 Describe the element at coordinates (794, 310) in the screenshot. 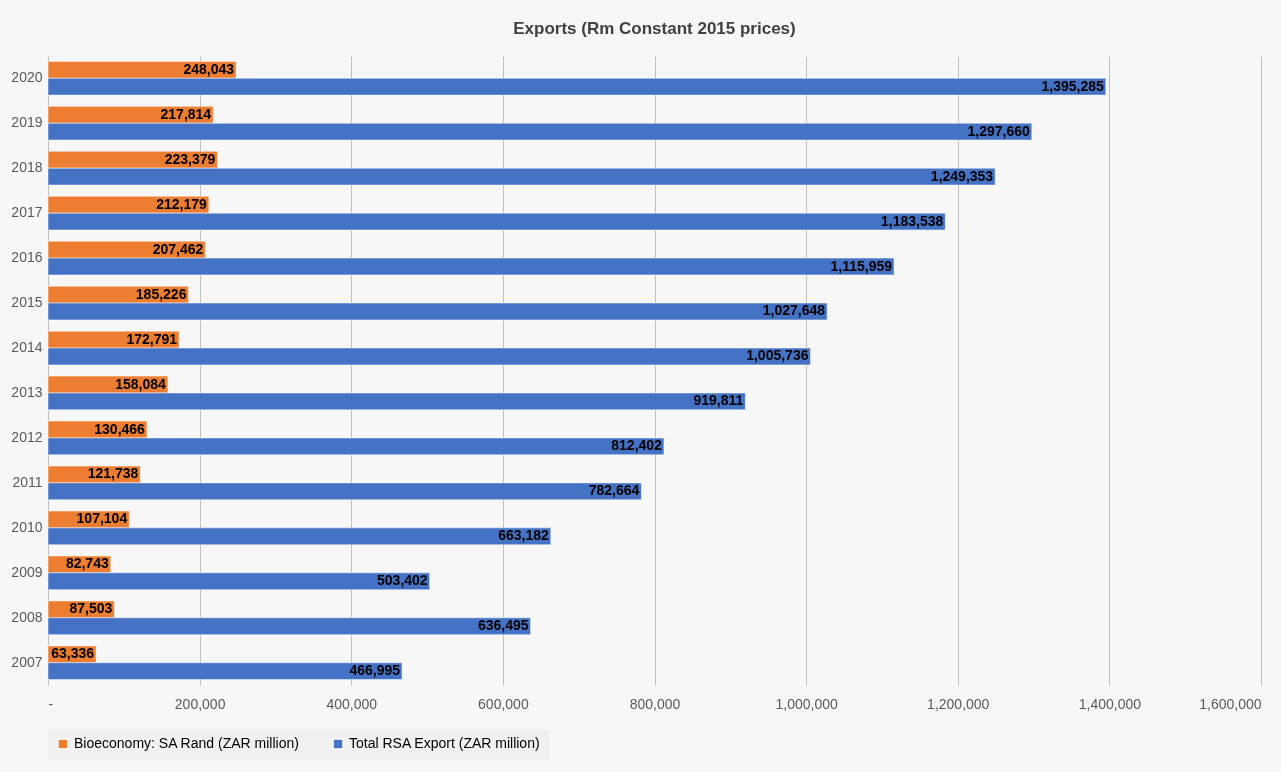

I see `data-label: 1,027,648` at that location.